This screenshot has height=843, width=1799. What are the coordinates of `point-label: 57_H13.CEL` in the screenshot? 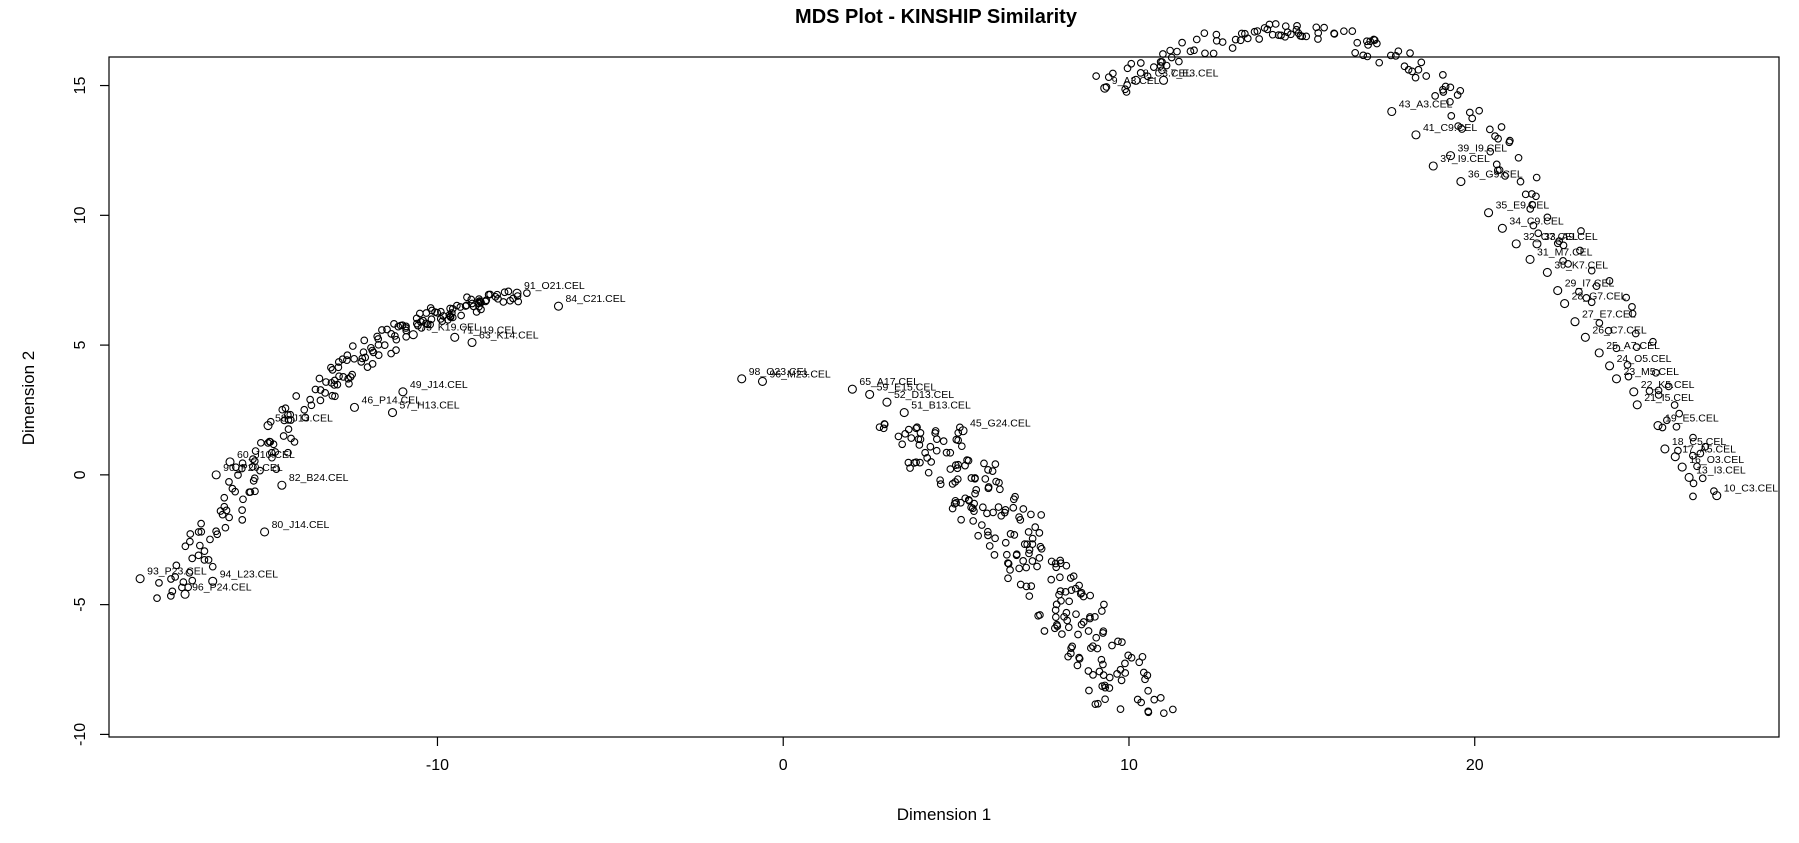 It's located at (430, 406).